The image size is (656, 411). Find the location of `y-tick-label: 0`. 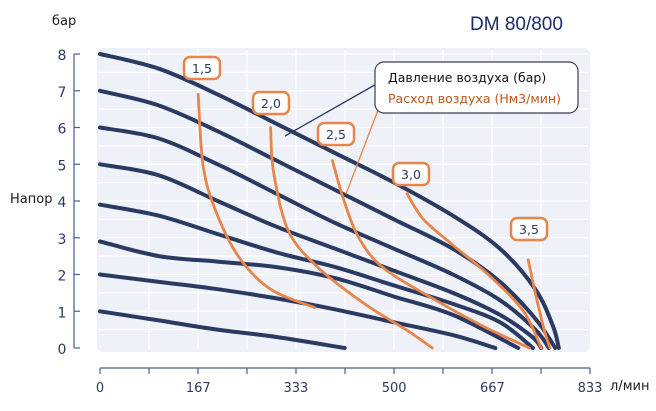

y-tick-label: 0 is located at coordinates (62, 350).